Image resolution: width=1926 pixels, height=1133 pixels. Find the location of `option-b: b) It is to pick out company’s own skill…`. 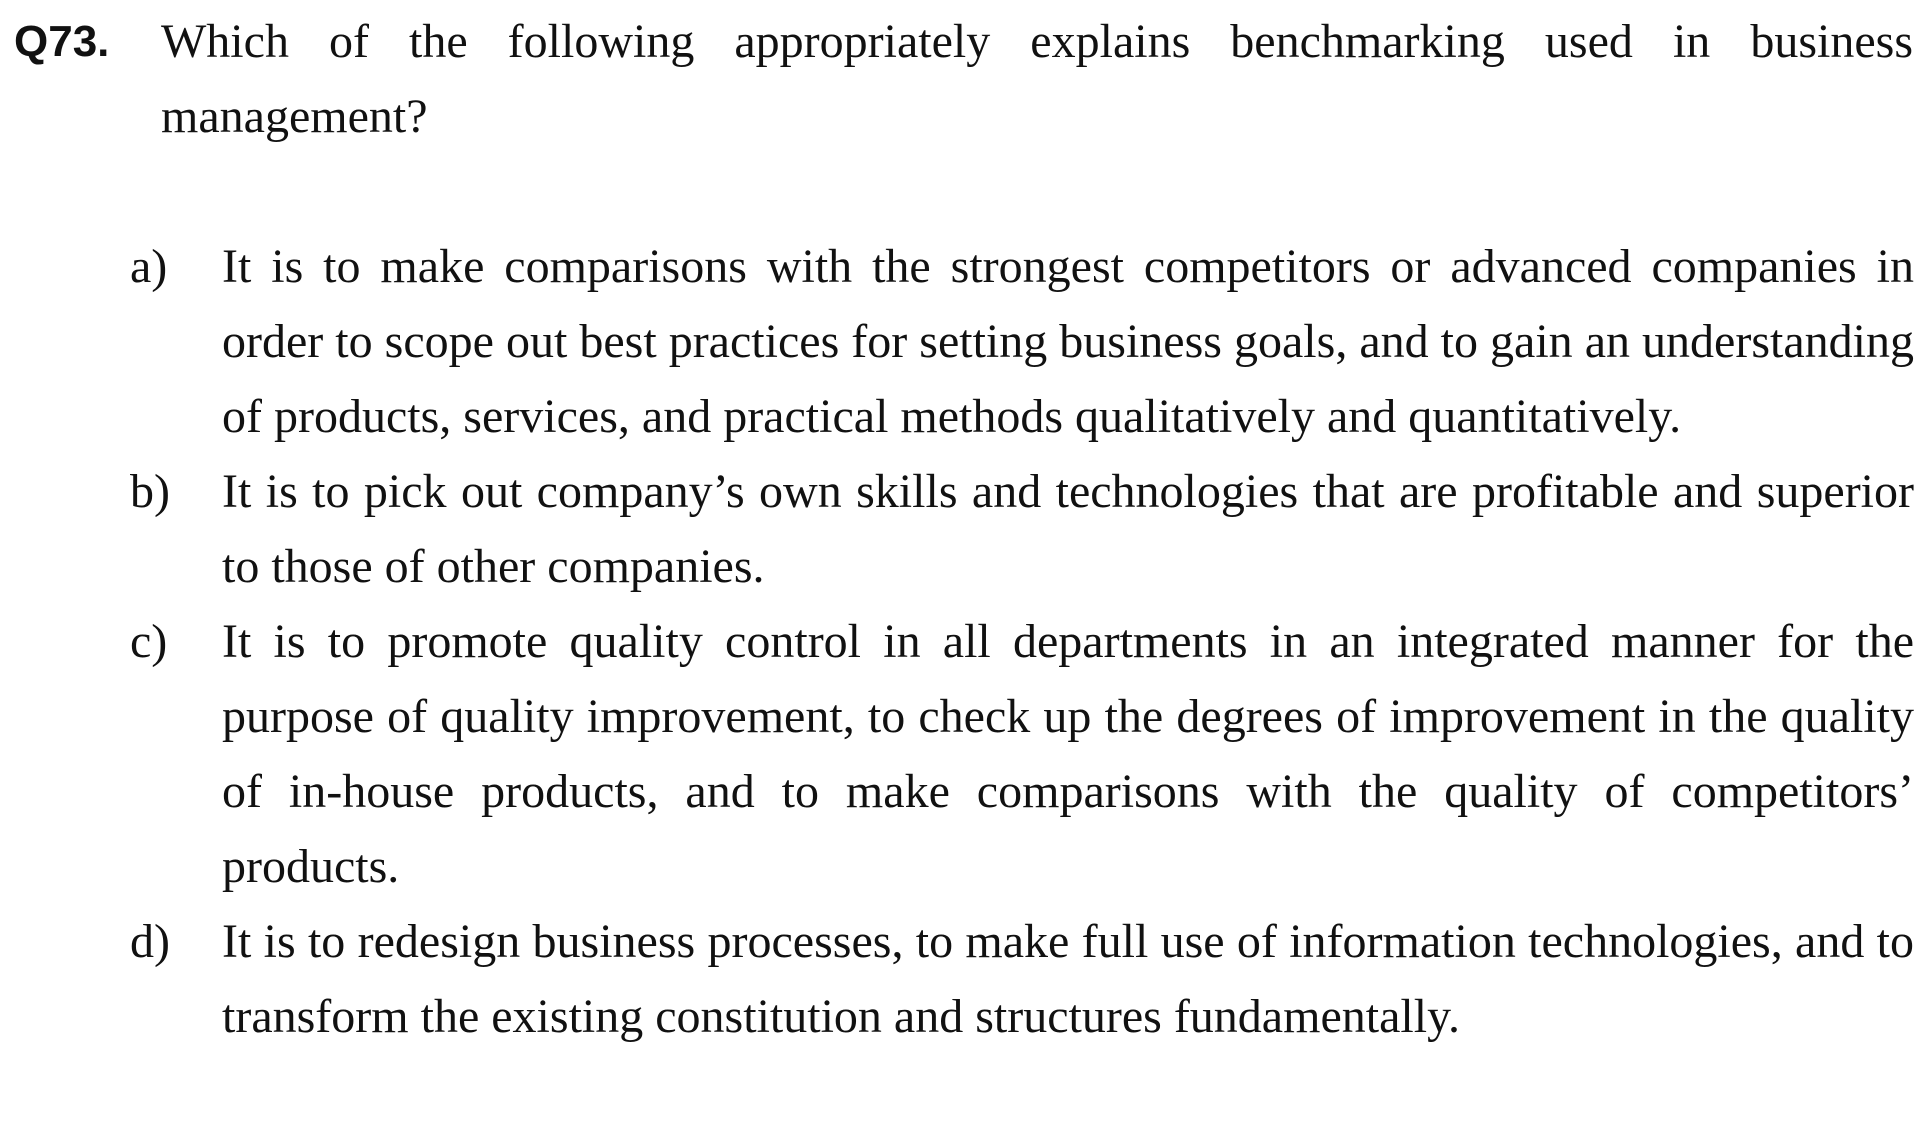

option-b: b) It is to pick out company’s own skill… is located at coordinates (1022, 529).